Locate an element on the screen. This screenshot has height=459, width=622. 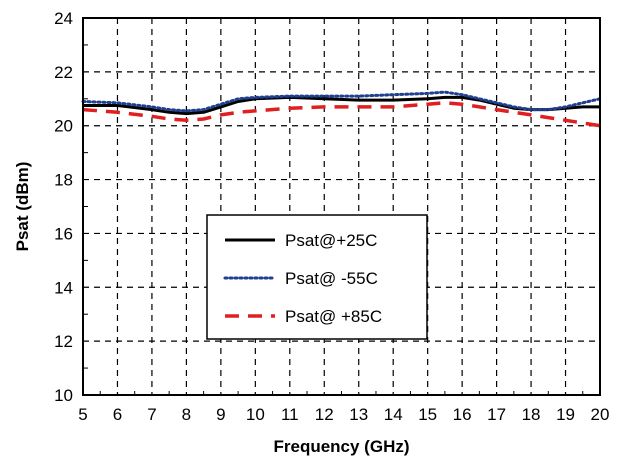
y-tick-label: 16 is located at coordinates (63, 233).